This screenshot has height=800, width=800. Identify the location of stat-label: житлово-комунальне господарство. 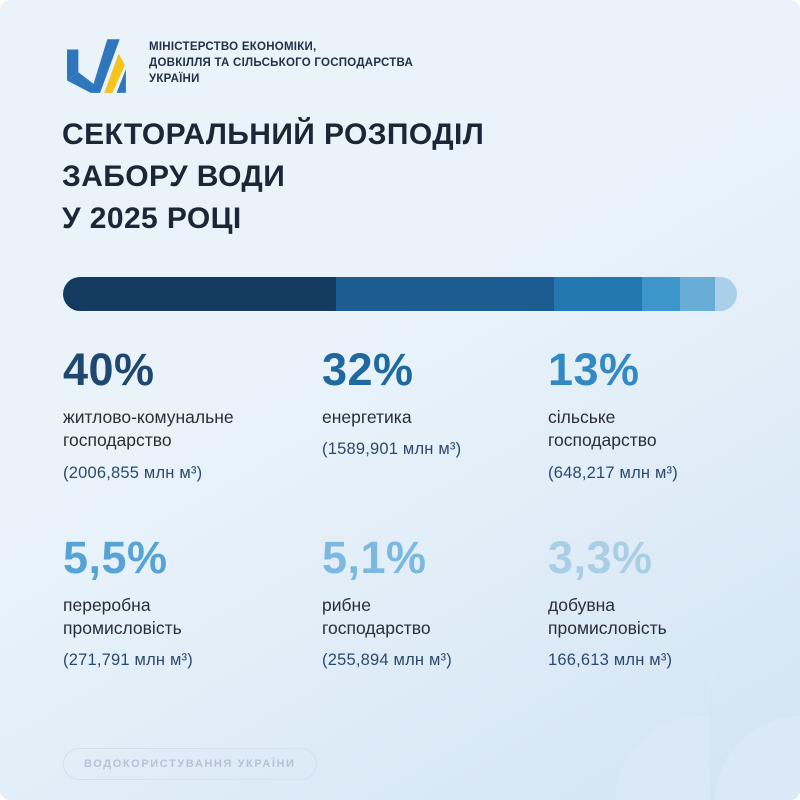
(192, 429).